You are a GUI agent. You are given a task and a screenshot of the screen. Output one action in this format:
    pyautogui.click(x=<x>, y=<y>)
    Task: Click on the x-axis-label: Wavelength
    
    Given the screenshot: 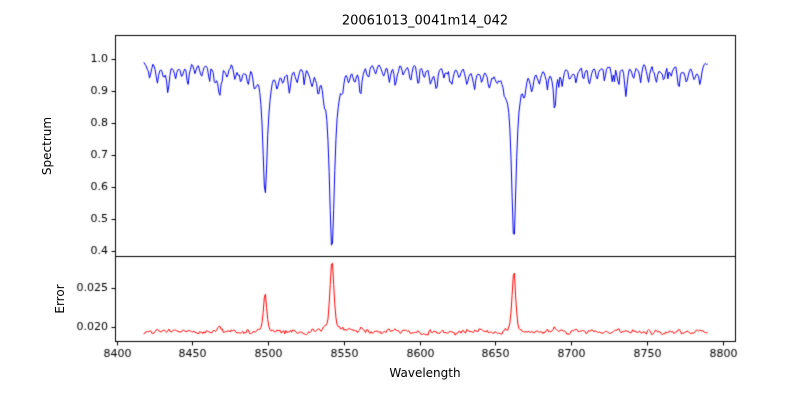 What is the action you would take?
    pyautogui.click(x=425, y=373)
    